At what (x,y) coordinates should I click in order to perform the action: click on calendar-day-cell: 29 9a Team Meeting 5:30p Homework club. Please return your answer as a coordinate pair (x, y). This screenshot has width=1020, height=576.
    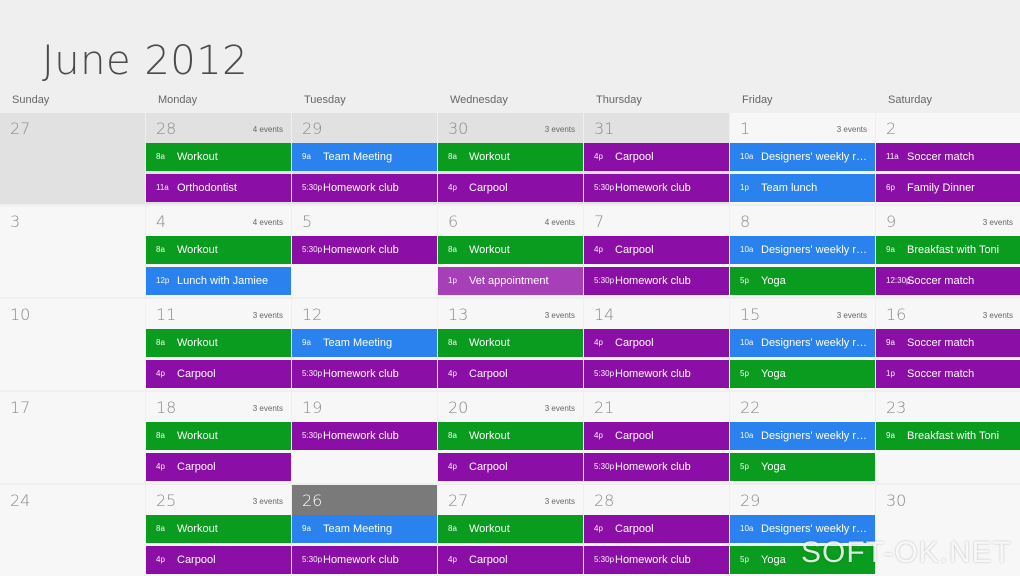
    Looking at the image, I should click on (364, 158).